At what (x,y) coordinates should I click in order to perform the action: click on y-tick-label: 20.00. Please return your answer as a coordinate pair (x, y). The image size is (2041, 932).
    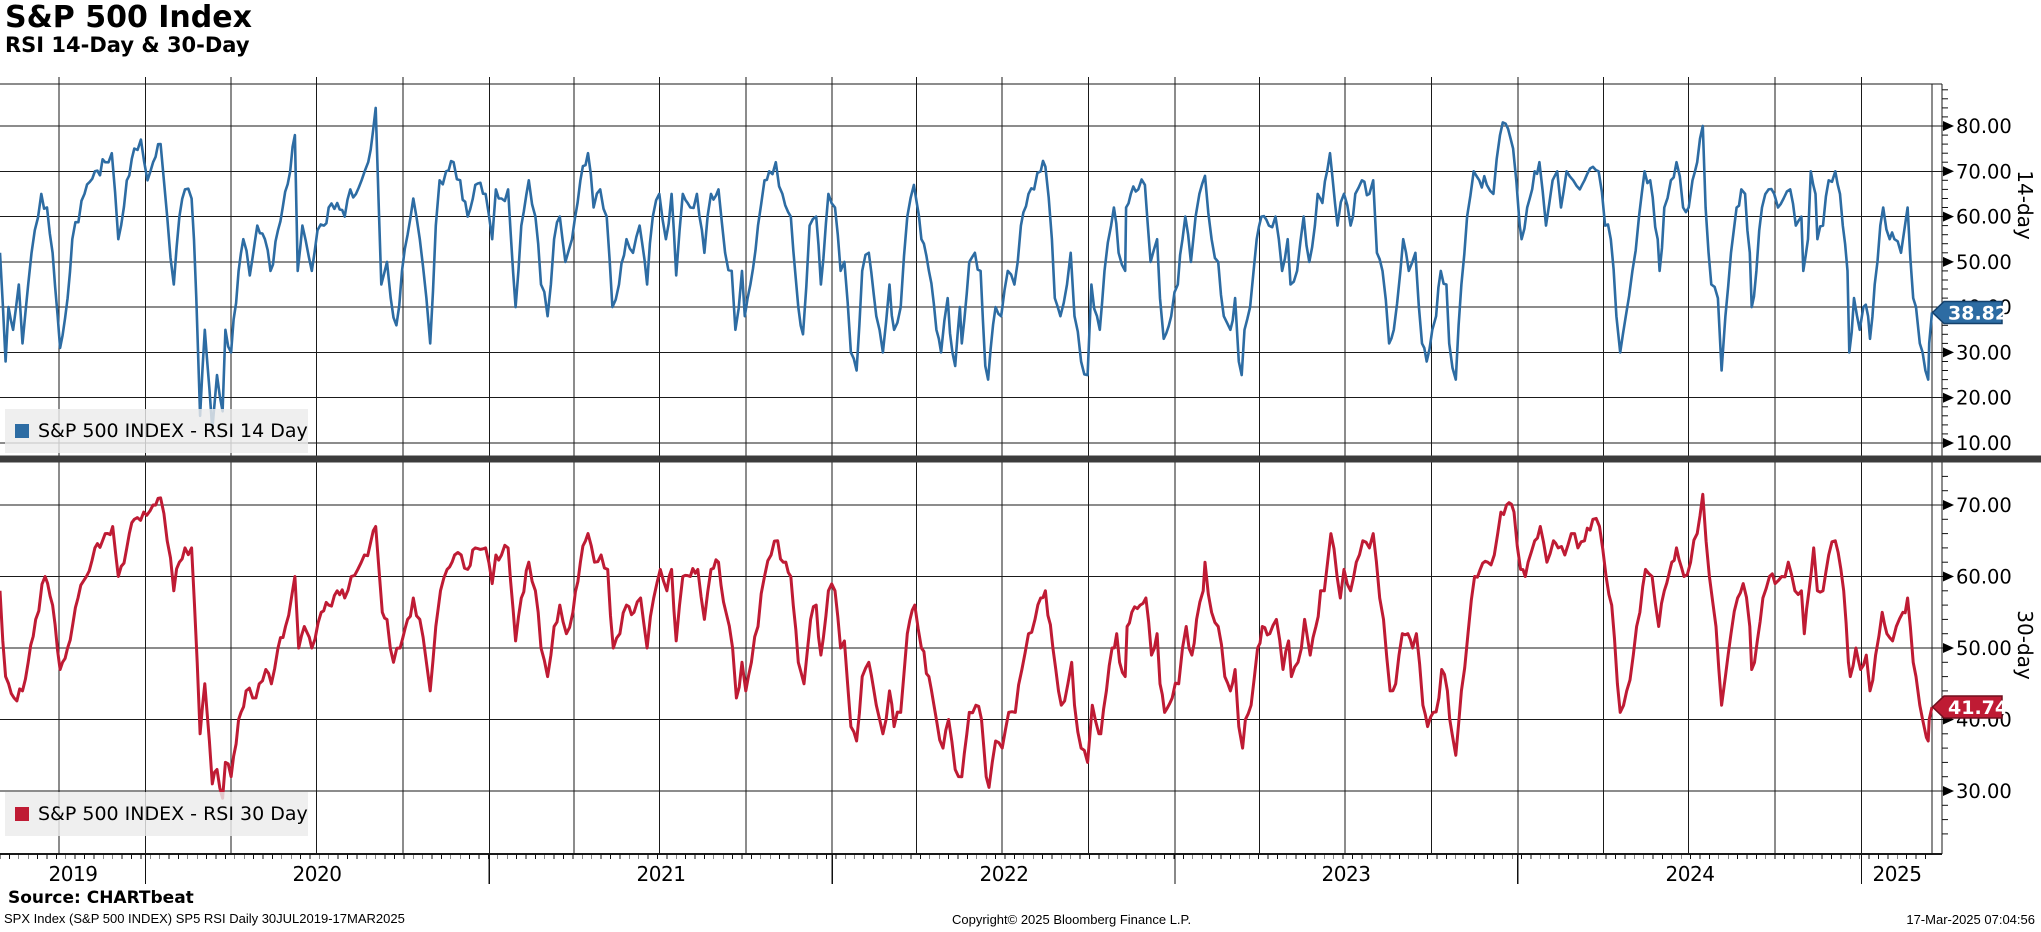
    Looking at the image, I should click on (1984, 398).